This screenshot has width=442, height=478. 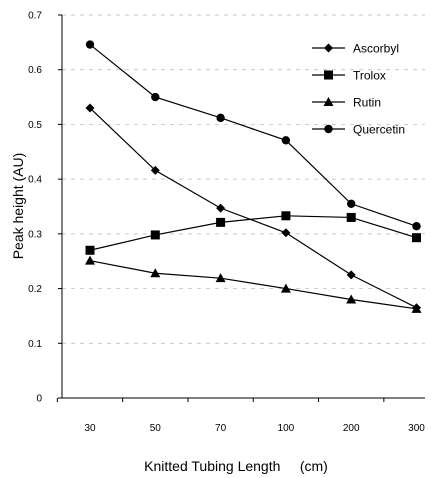 What do you see at coordinates (328, 101) in the screenshot?
I see `legend-marker-rutin` at bounding box center [328, 101].